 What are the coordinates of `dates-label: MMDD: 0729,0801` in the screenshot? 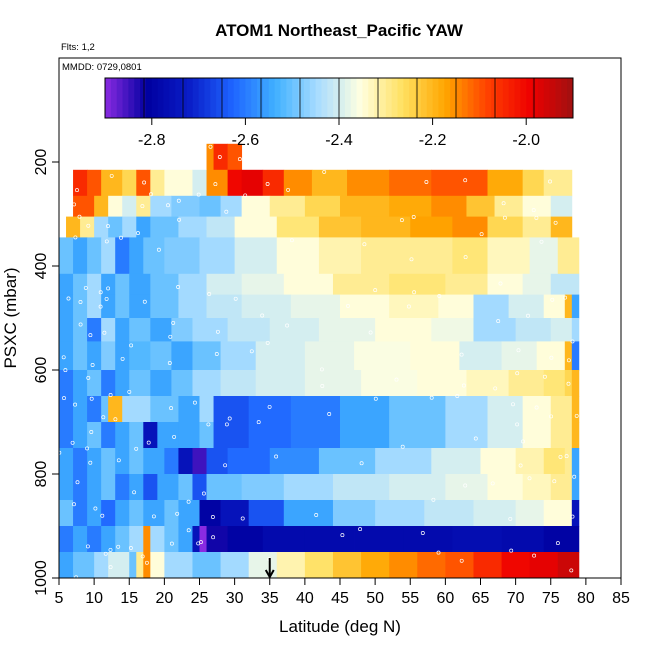 It's located at (102, 67).